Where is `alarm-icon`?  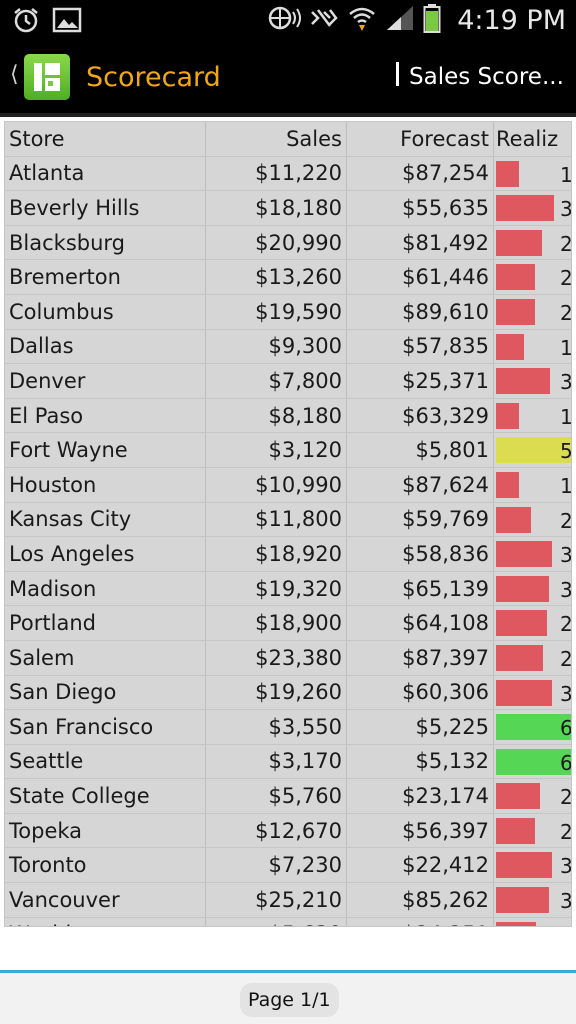
alarm-icon is located at coordinates (26, 22).